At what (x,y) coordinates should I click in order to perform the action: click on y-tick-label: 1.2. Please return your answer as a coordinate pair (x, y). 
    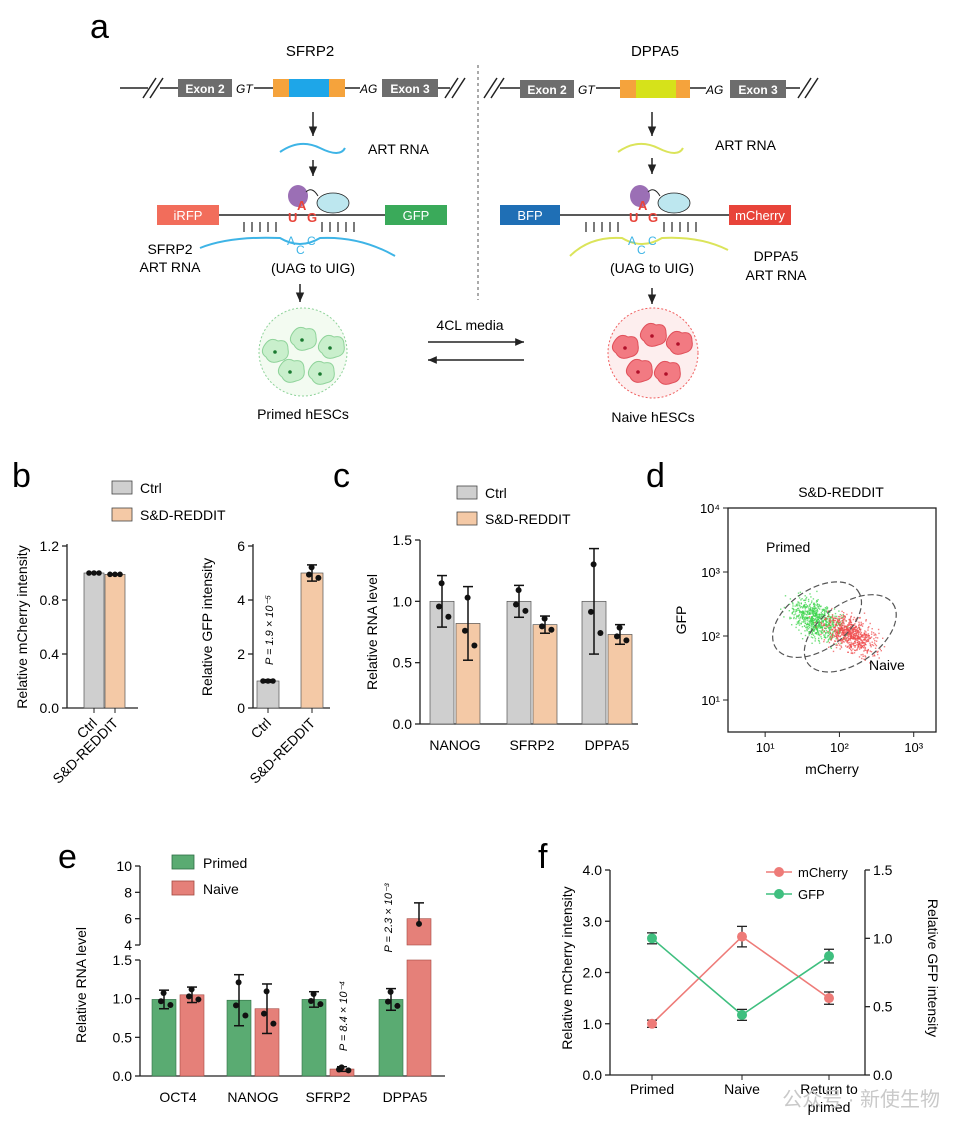
    Looking at the image, I should click on (50, 546).